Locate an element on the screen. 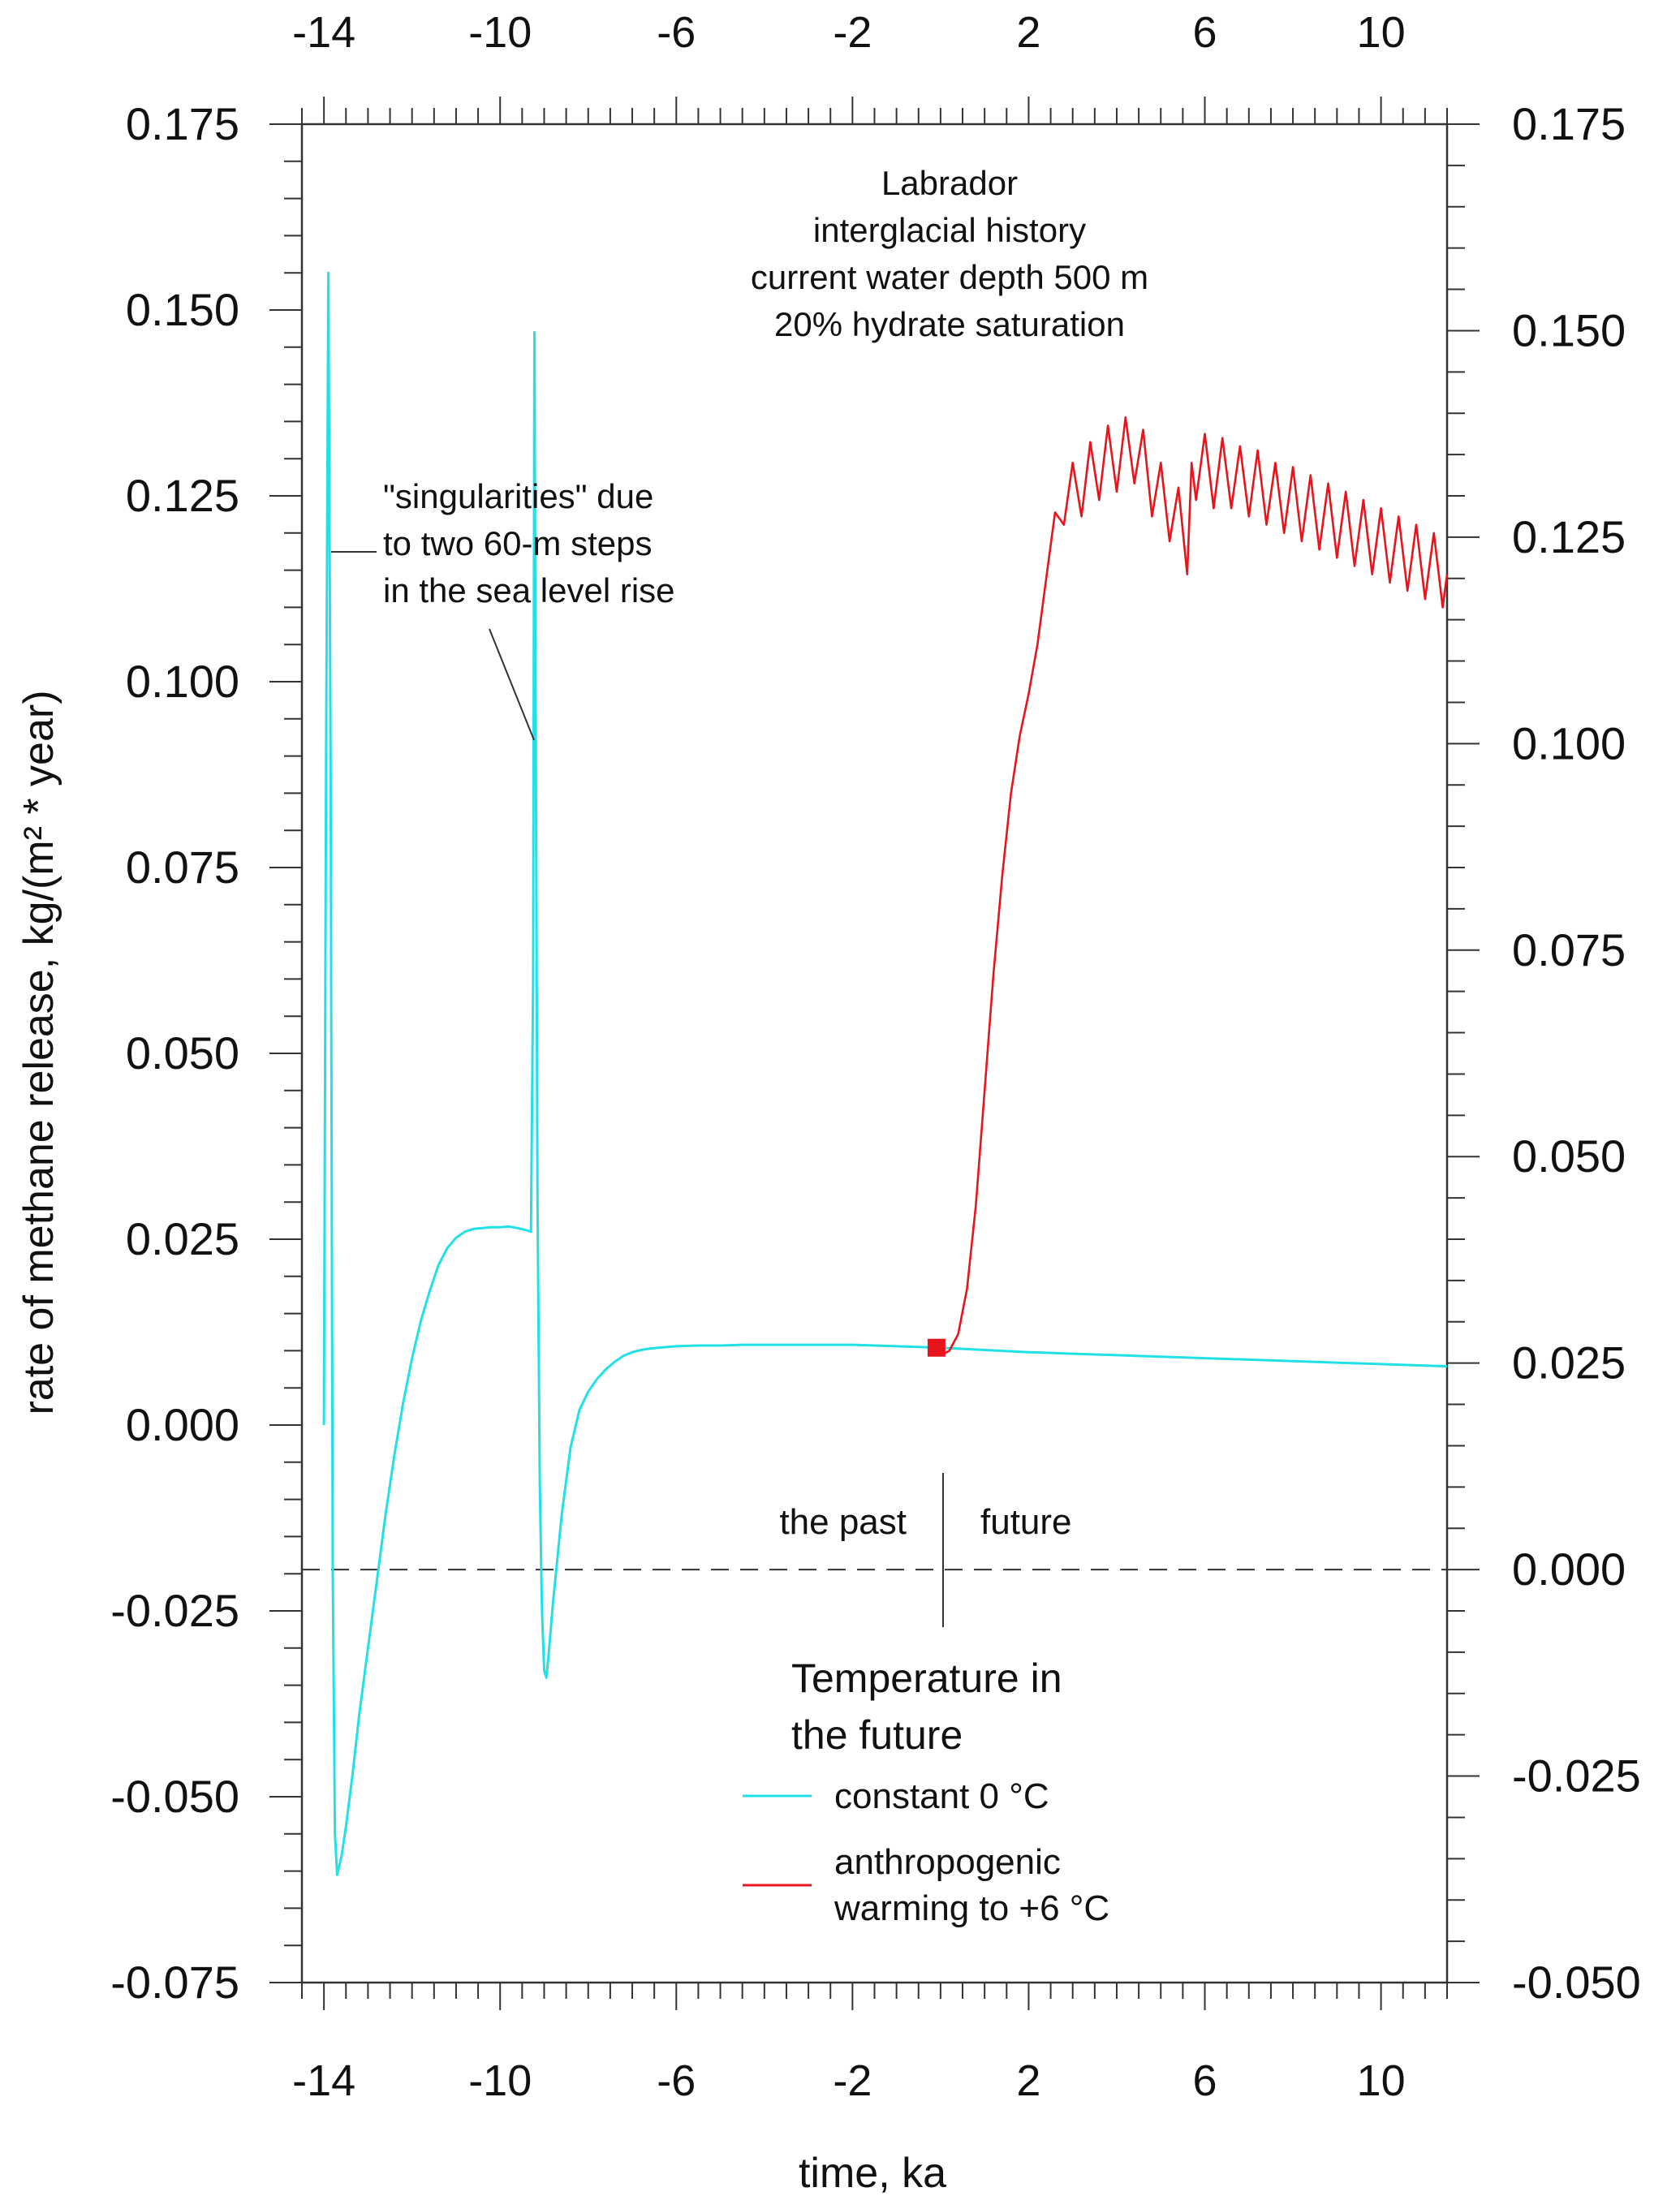 The image size is (1680, 2196). title-line-4: 20% hydrate saturation is located at coordinates (950, 324).